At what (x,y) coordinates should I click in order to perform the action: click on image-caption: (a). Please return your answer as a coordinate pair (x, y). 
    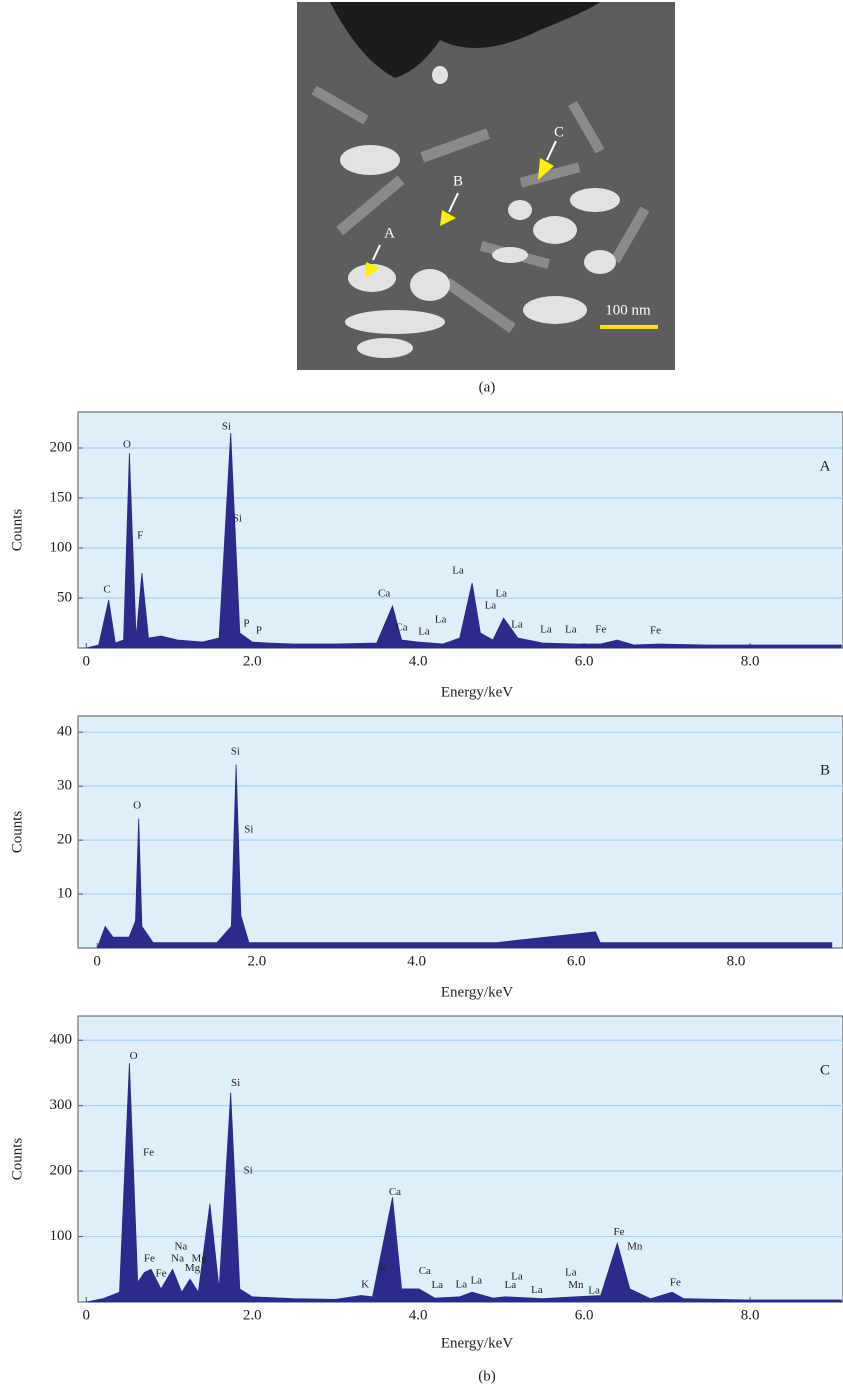
    Looking at the image, I should click on (487, 387).